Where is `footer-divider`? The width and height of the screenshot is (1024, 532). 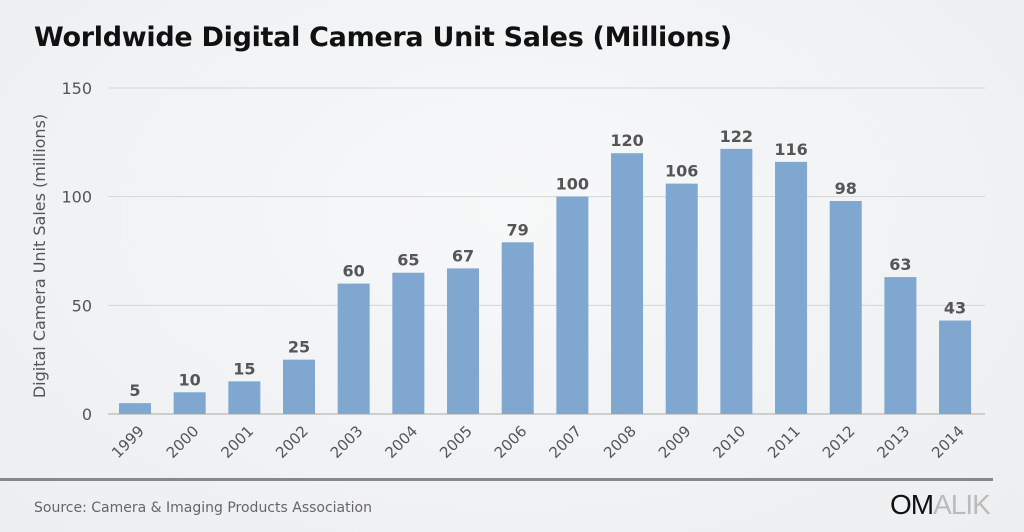
footer-divider is located at coordinates (496, 479).